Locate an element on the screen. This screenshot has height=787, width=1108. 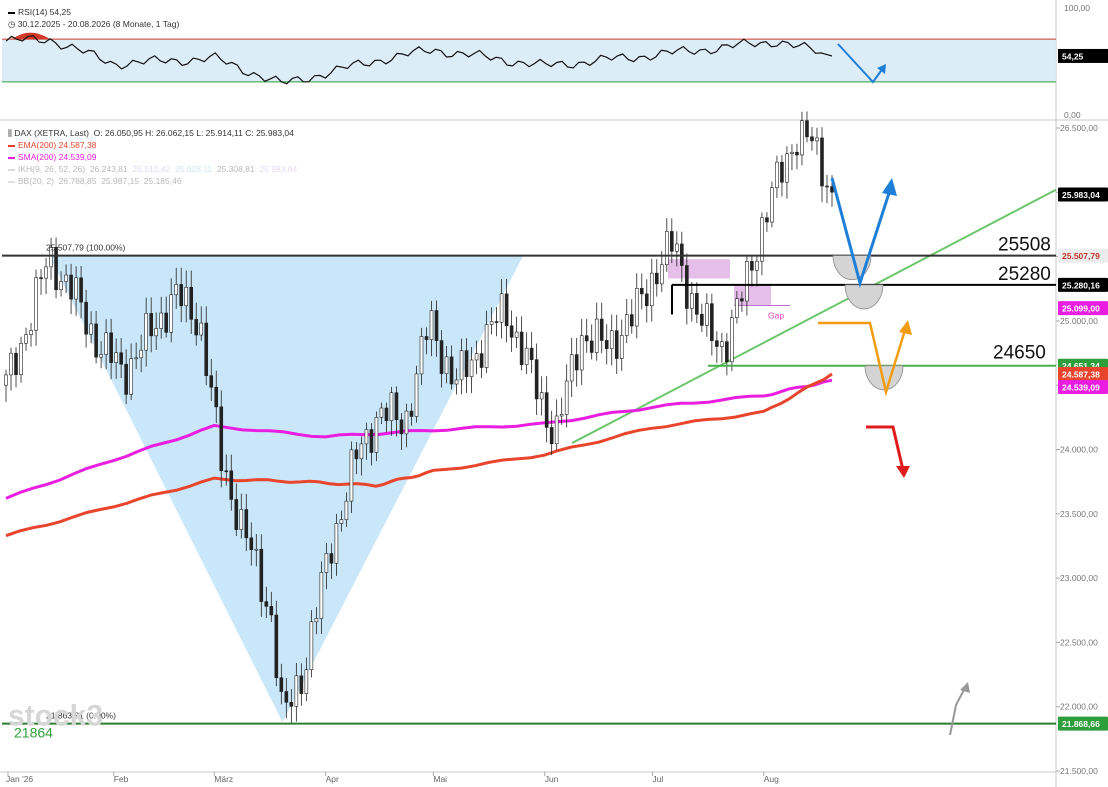
level-label-25280: 25280 is located at coordinates (1024, 274).